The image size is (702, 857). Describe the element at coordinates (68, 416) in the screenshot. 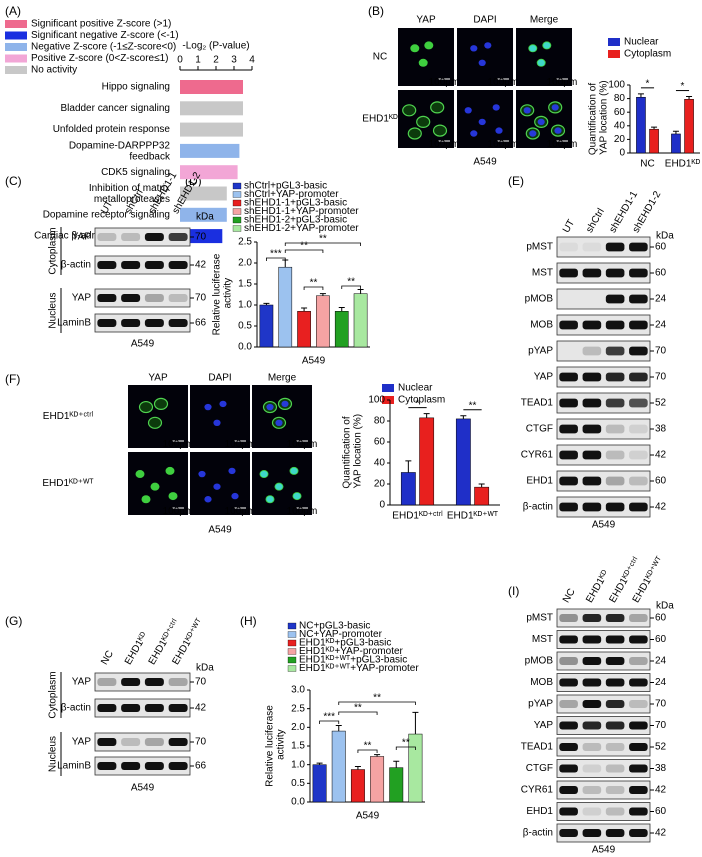

I see `row-label: EHD1ᴷᴰ⁺ᶜᵗʳˡ` at that location.